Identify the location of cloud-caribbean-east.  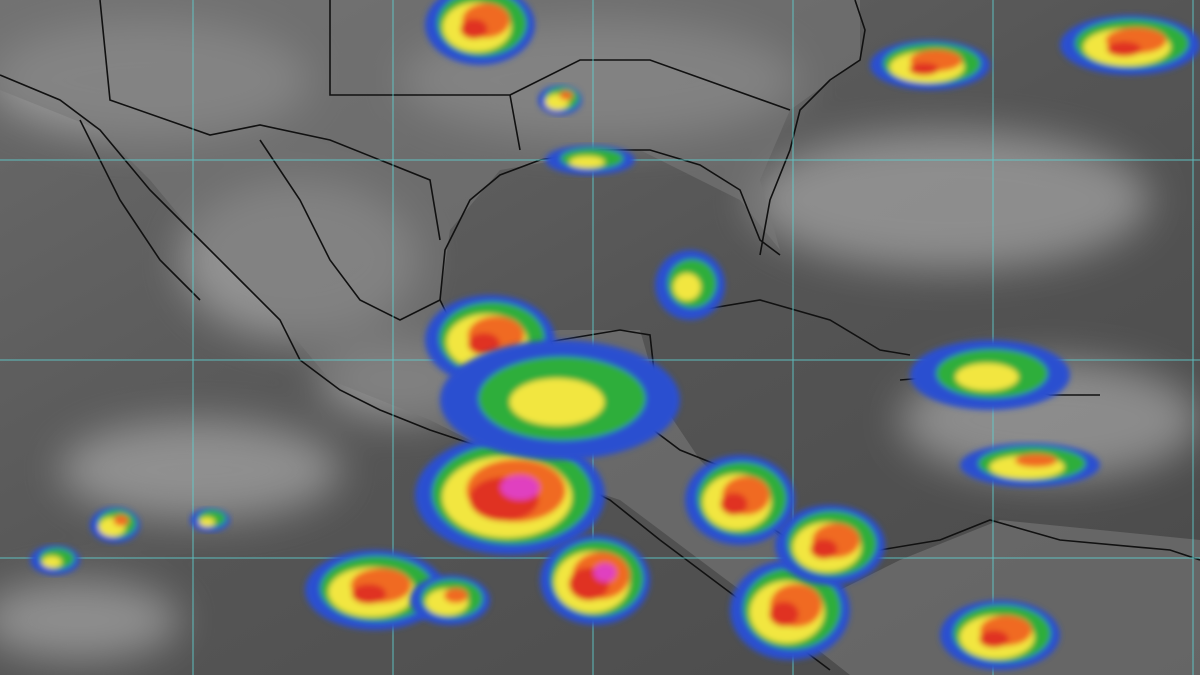
(1030, 465).